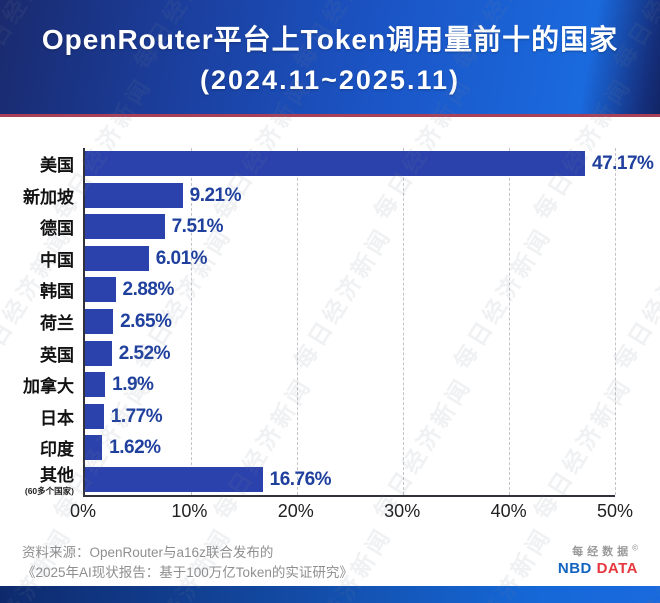 This screenshot has width=660, height=603. What do you see at coordinates (330, 39) in the screenshot?
I see `page-title-line1: OpenRouter平台上Token调用量前十的国家` at bounding box center [330, 39].